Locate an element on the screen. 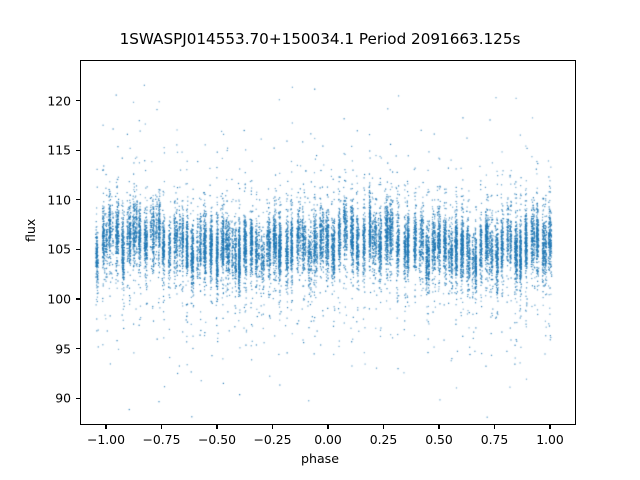  x-axis-label: phase is located at coordinates (319, 458).